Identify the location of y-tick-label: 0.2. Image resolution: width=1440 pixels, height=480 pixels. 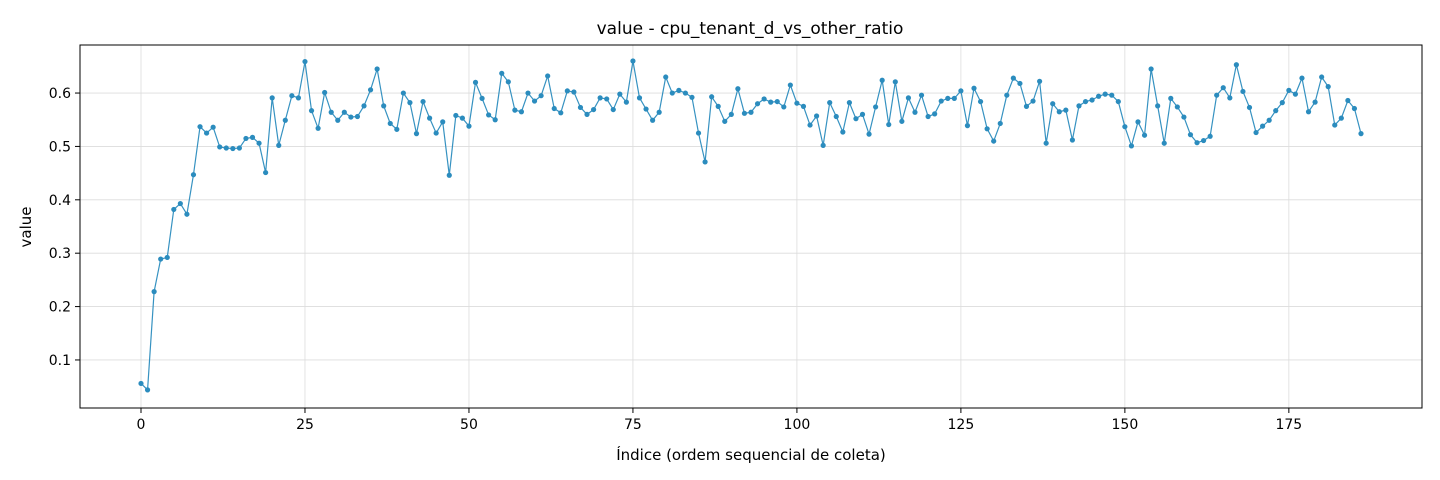
(60, 308).